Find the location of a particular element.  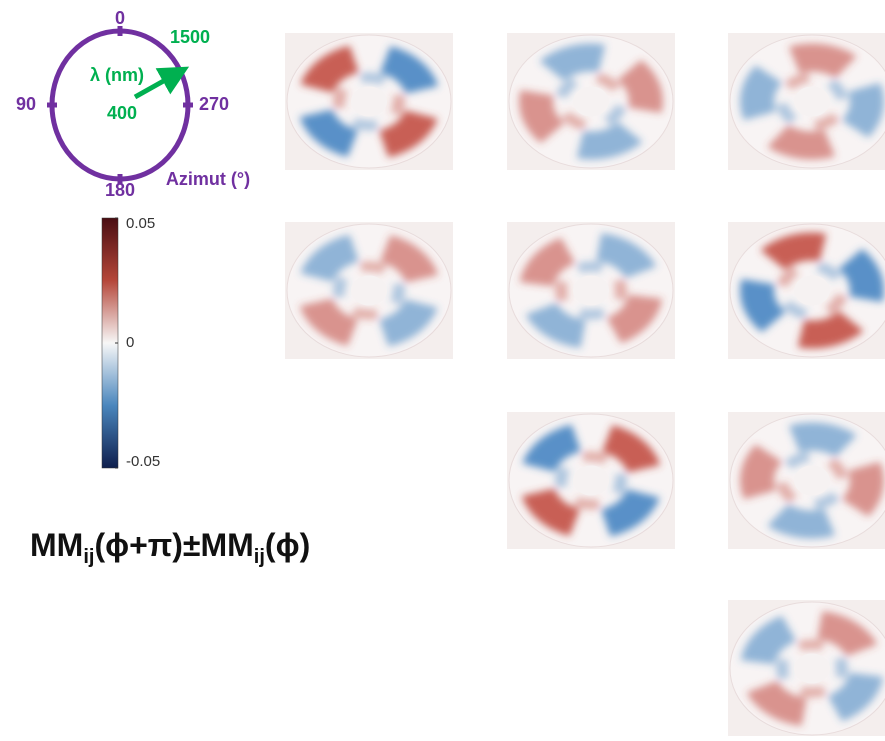

formula: MMij(ϕ+π)±MMij(ϕ) is located at coordinates (170, 547).